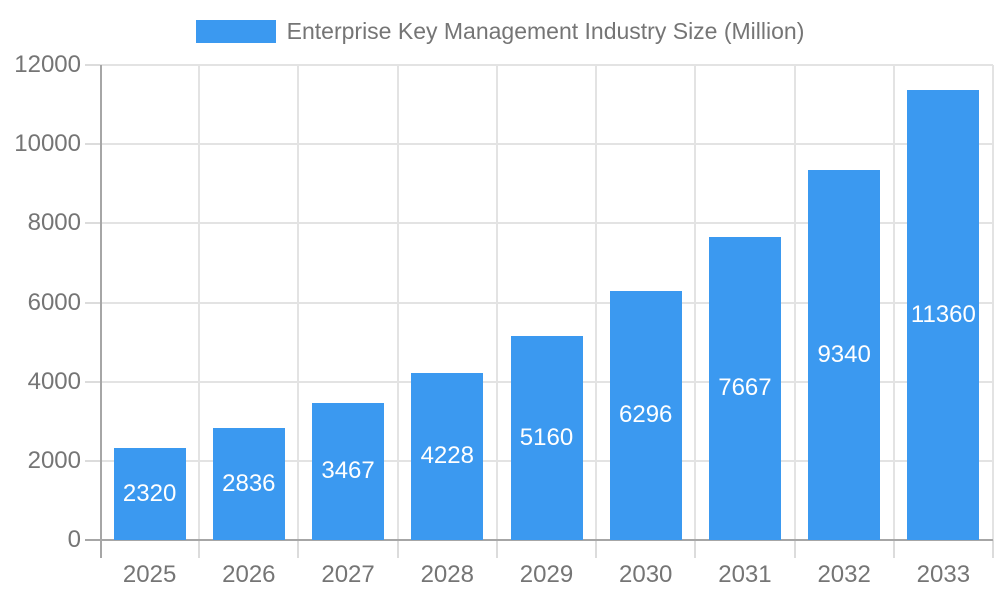 This screenshot has width=1000, height=600. I want to click on x-axis-line, so click(546, 540).